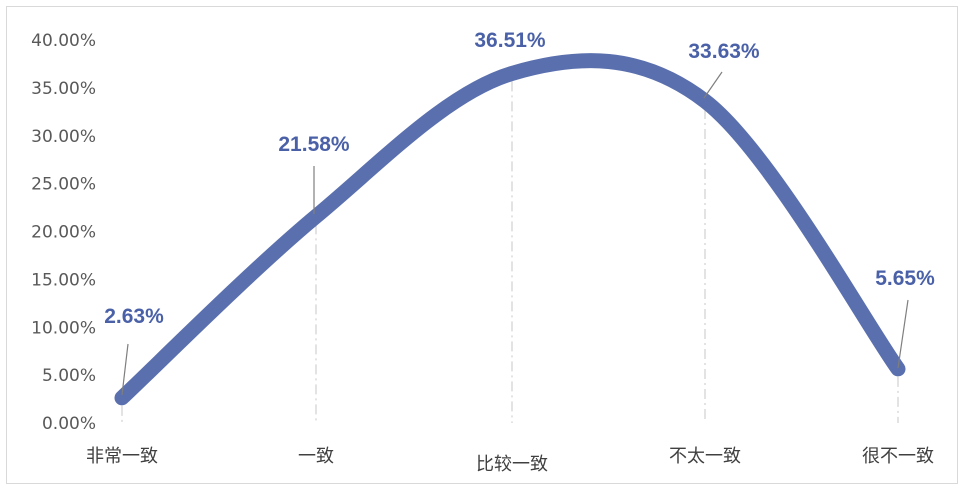 The width and height of the screenshot is (965, 491). Describe the element at coordinates (63, 280) in the screenshot. I see `y-tick-label: 15.00%` at that location.